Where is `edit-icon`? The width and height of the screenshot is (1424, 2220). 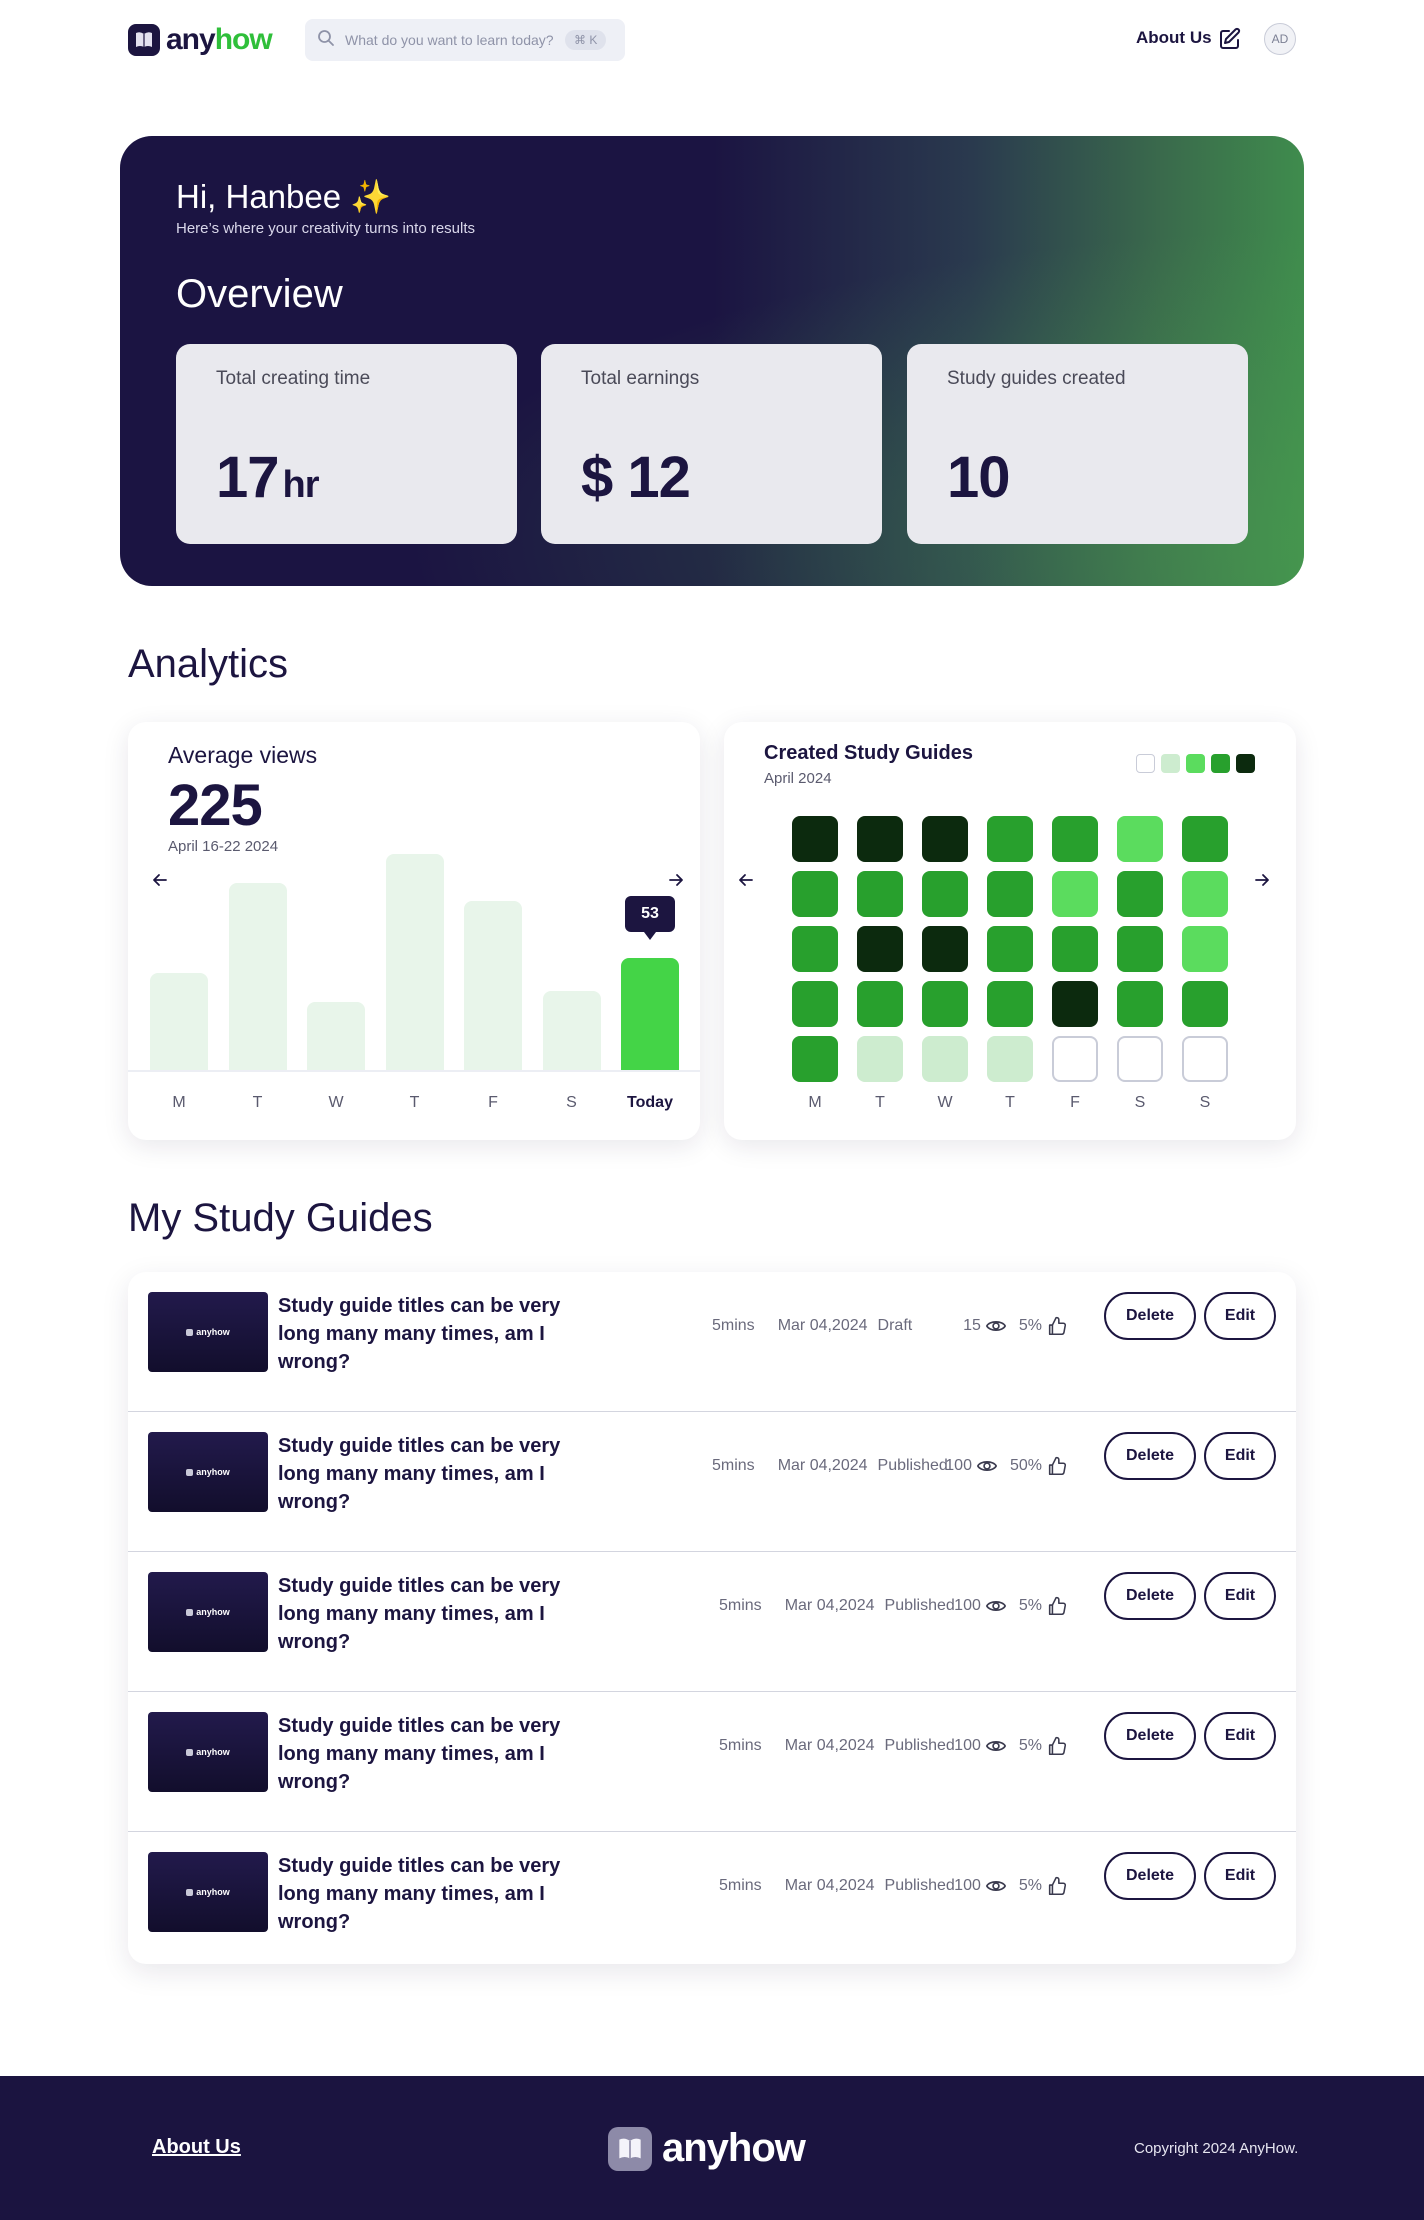 edit-icon is located at coordinates (1230, 39).